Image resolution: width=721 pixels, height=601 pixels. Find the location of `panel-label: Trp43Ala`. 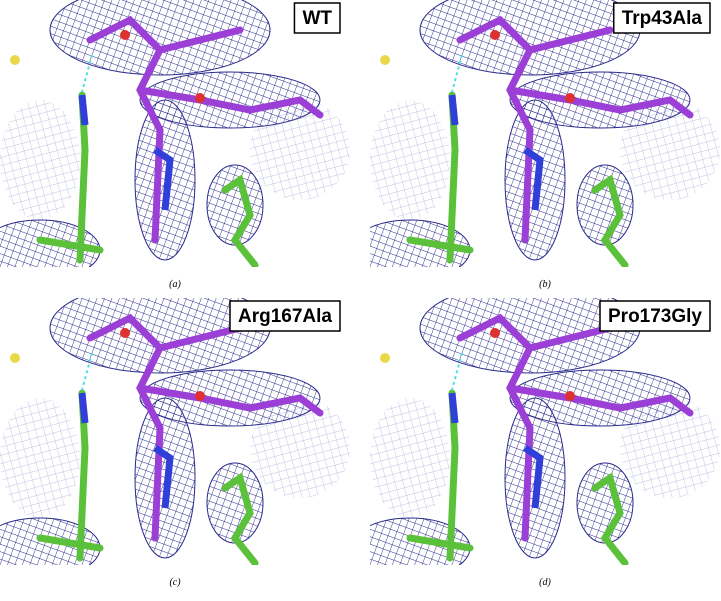

panel-label: Trp43Ala is located at coordinates (662, 18).